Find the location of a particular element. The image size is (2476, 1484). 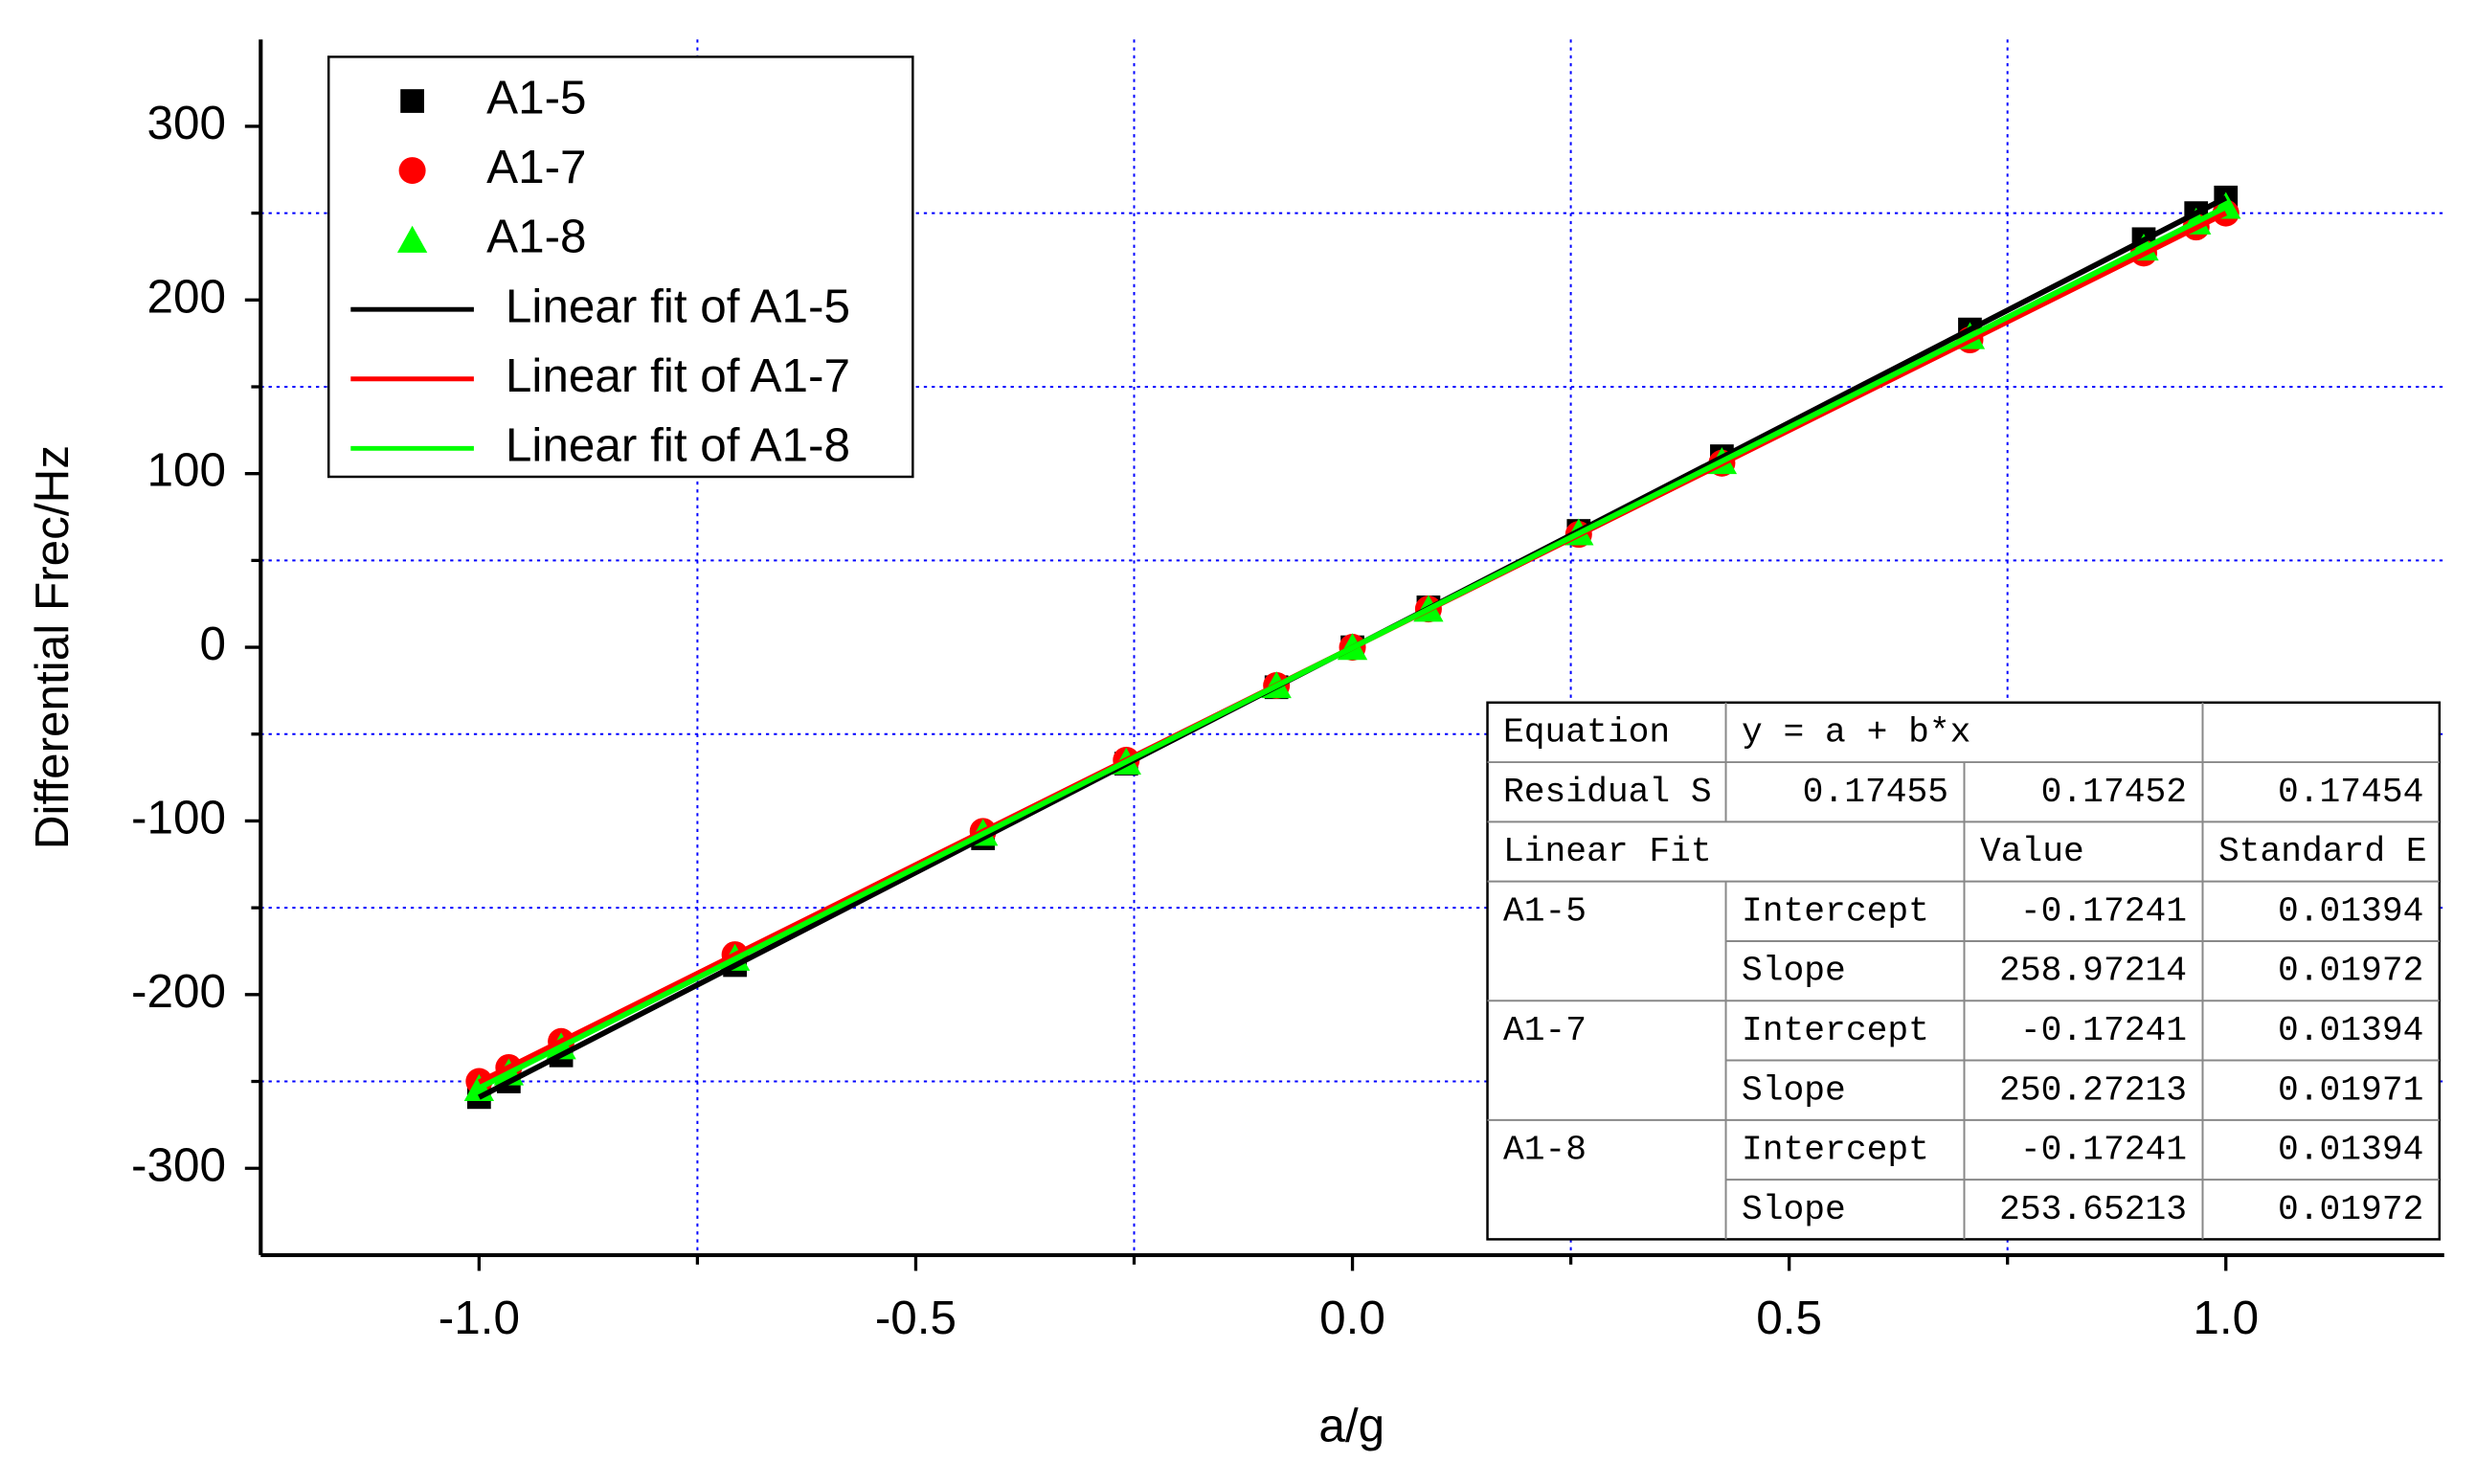

table-cell: A1-7 is located at coordinates (1545, 1030).